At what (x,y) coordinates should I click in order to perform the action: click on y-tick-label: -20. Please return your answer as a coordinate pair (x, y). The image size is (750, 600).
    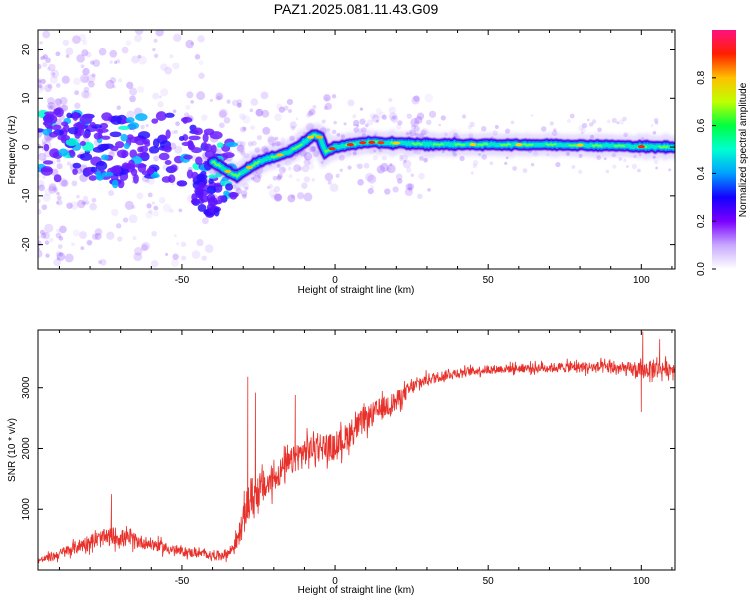
    Looking at the image, I should click on (26, 244).